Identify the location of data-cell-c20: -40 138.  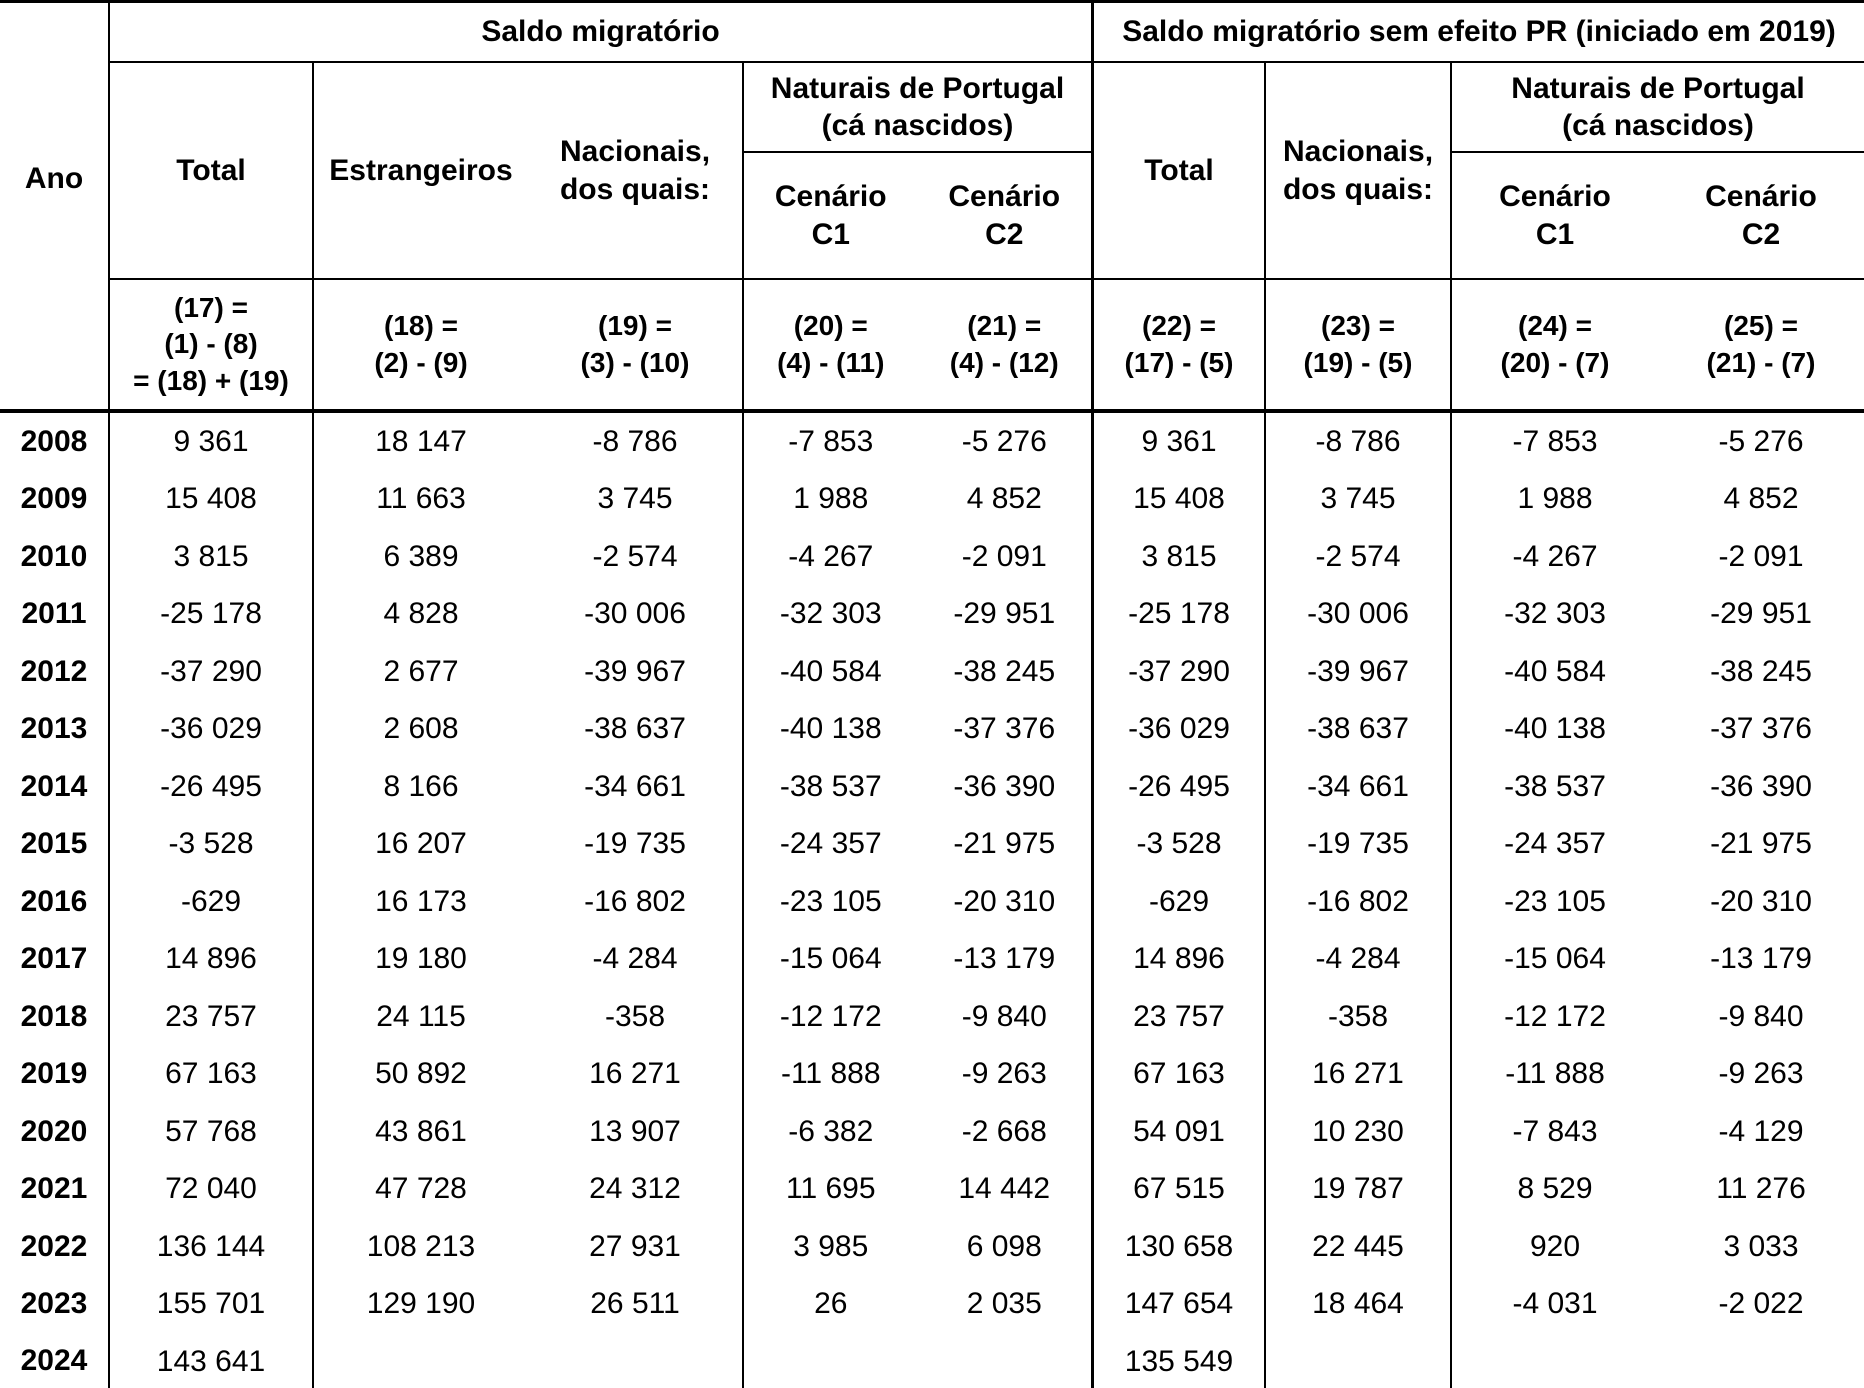
(830, 729).